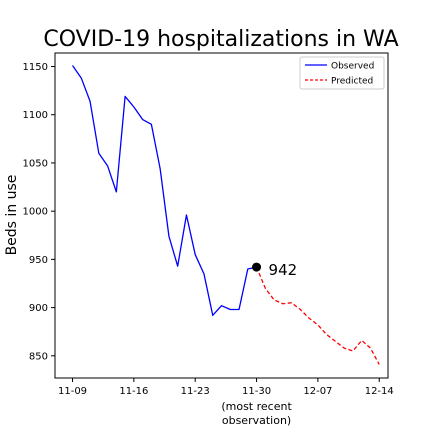 The height and width of the screenshot is (432, 432). I want to click on legend: Observed Predicted, so click(342, 73).